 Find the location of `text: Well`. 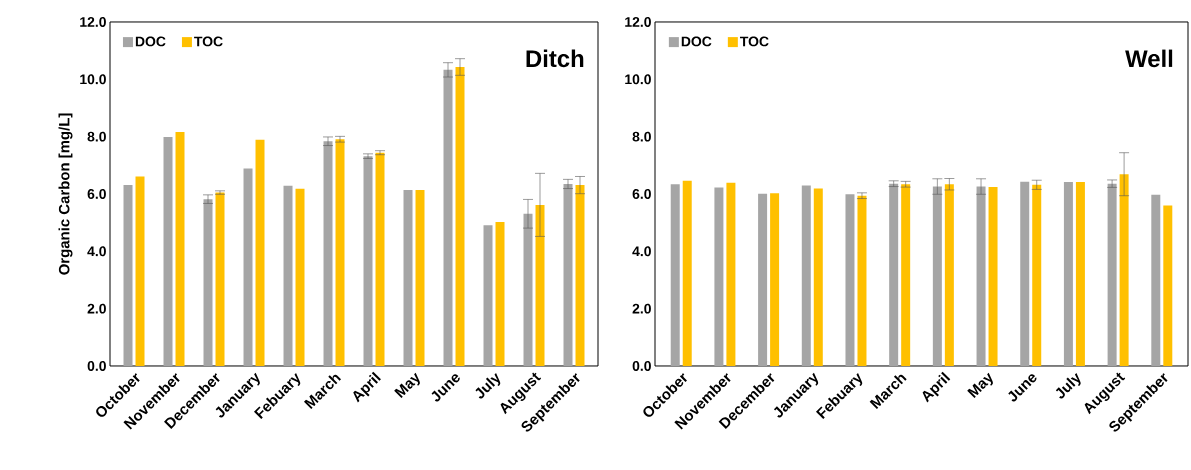

text: Well is located at coordinates (1149, 58).